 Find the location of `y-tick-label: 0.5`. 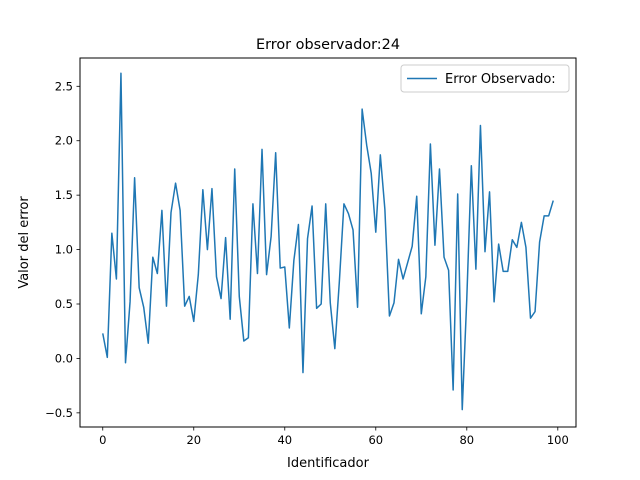

y-tick-label: 0.5 is located at coordinates (64, 304).